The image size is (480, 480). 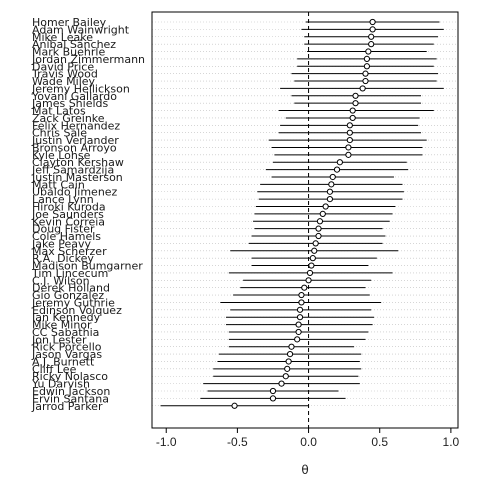 I want to click on x-tick-label: 0.5, so click(x=379, y=442).